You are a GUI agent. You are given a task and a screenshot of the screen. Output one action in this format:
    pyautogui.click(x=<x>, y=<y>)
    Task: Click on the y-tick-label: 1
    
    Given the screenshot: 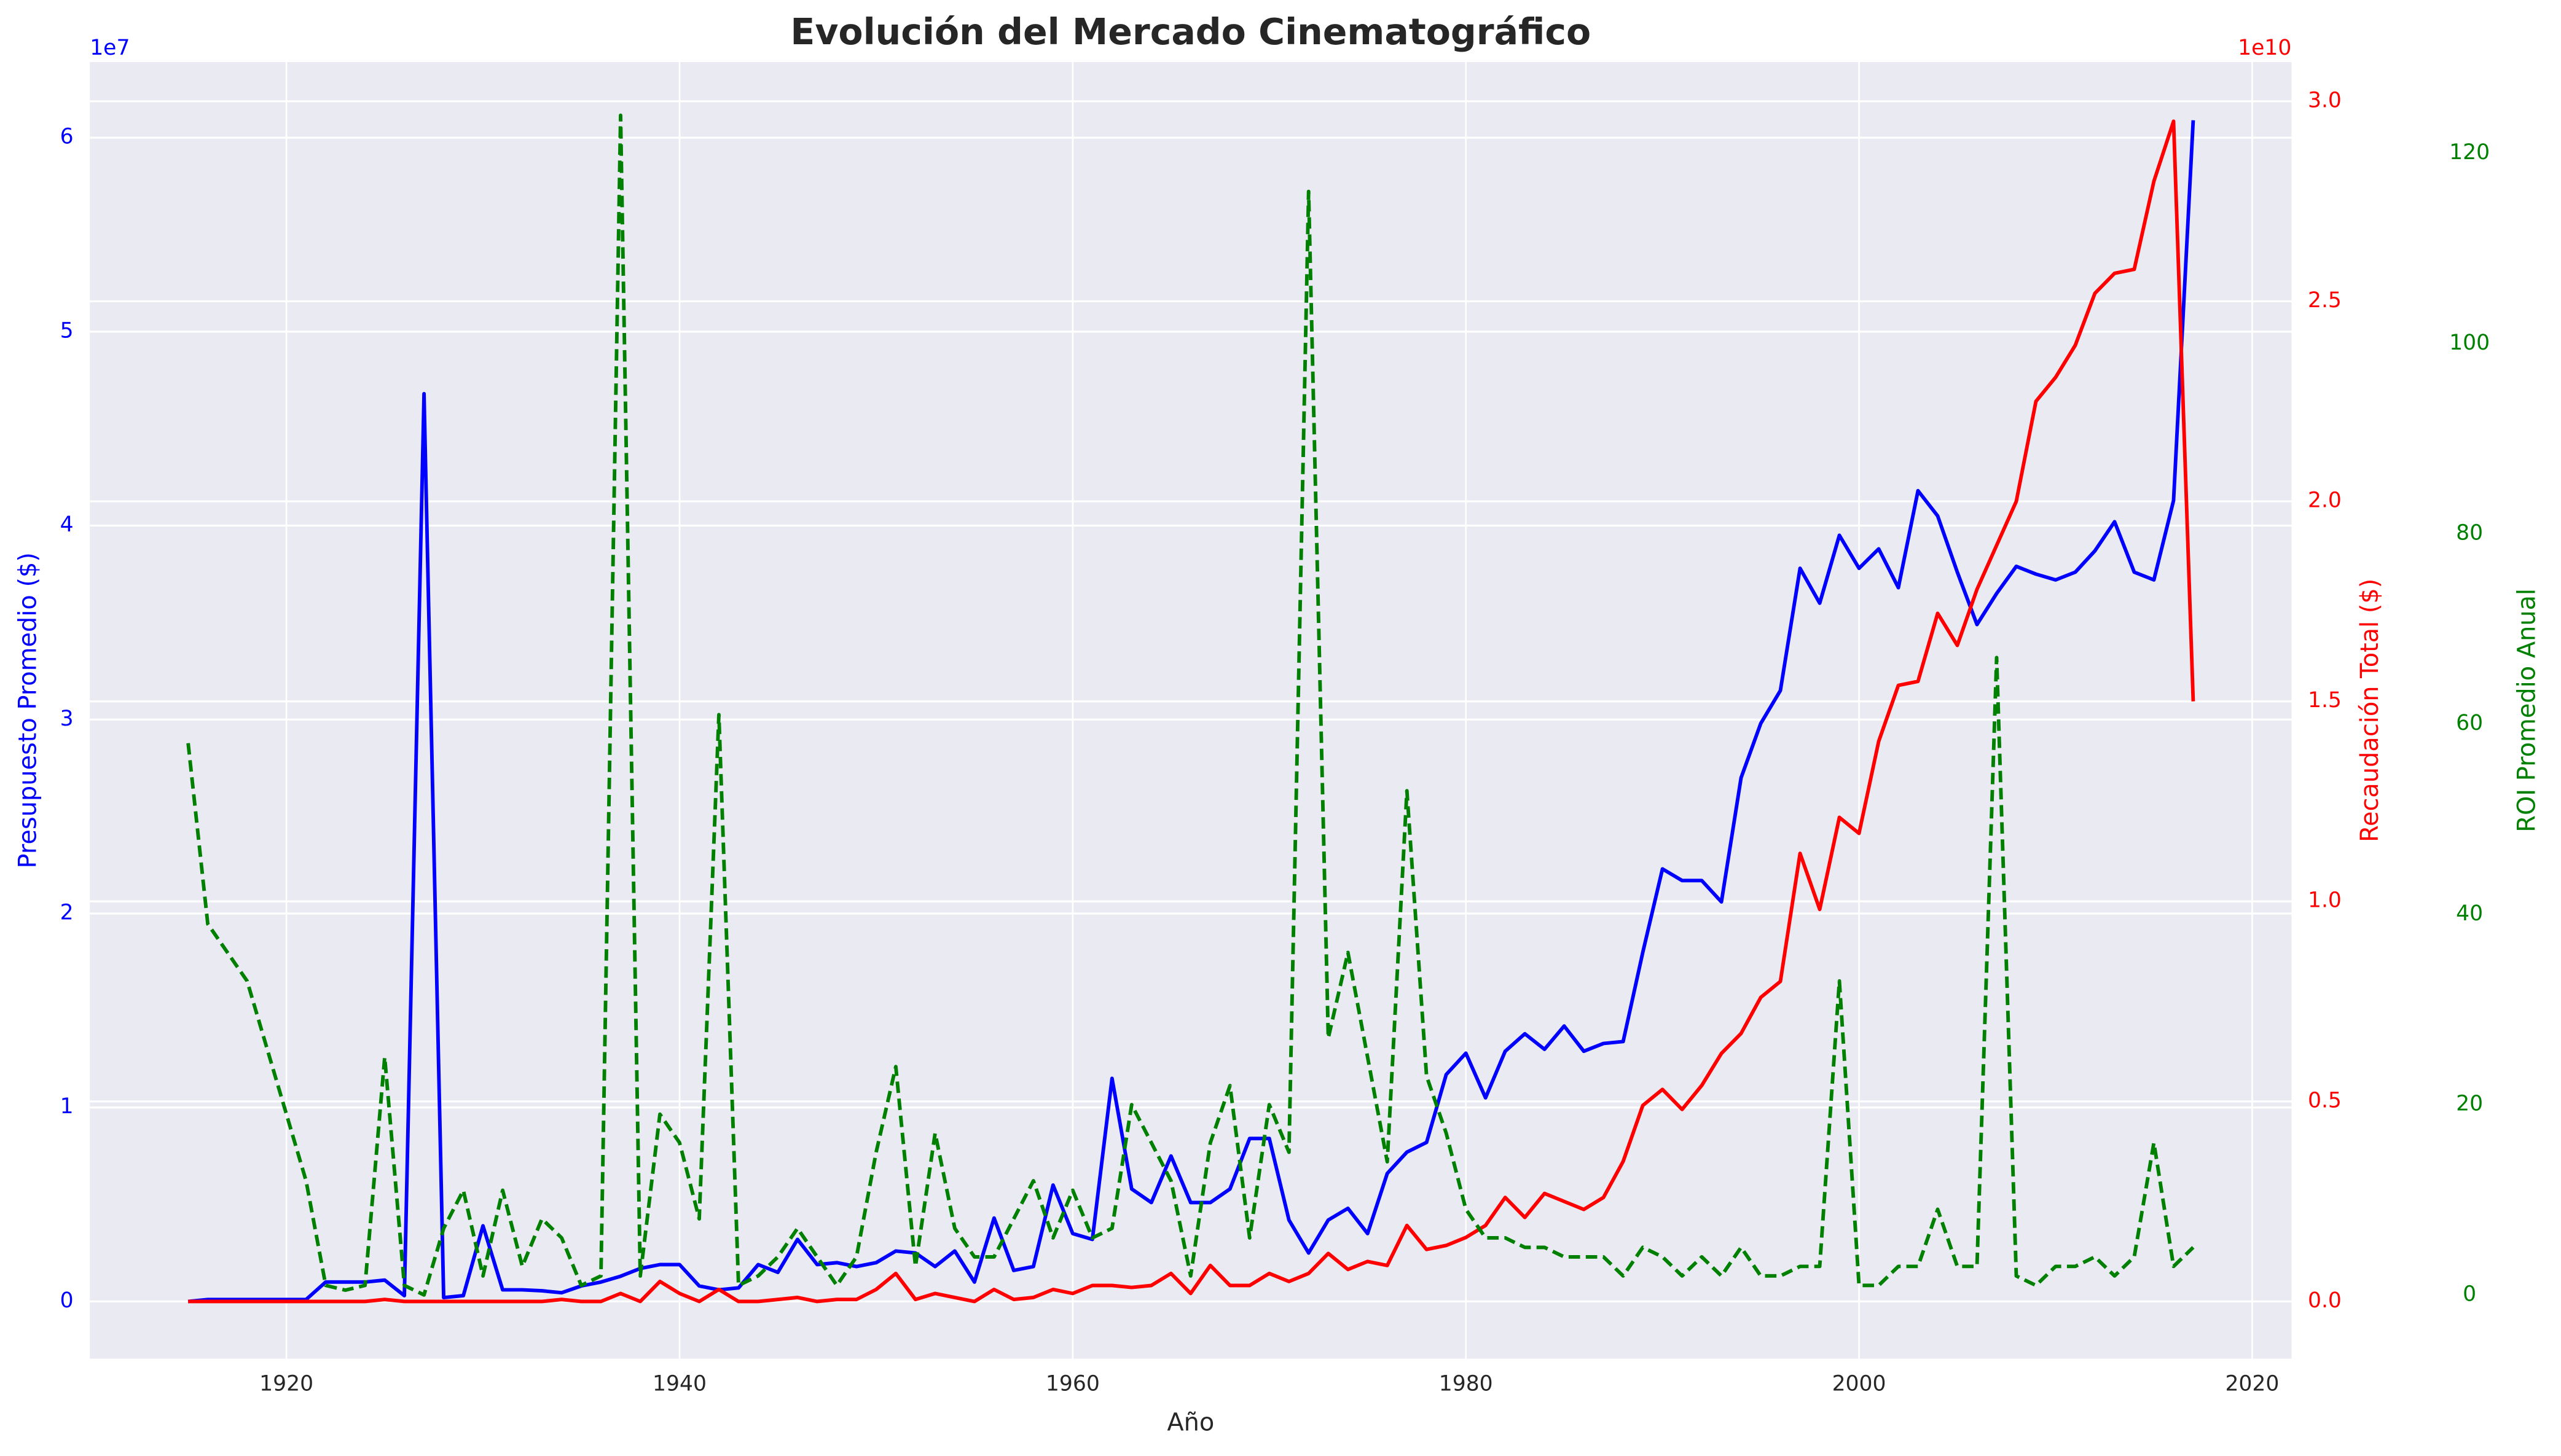 What is the action you would take?
    pyautogui.click(x=67, y=1106)
    